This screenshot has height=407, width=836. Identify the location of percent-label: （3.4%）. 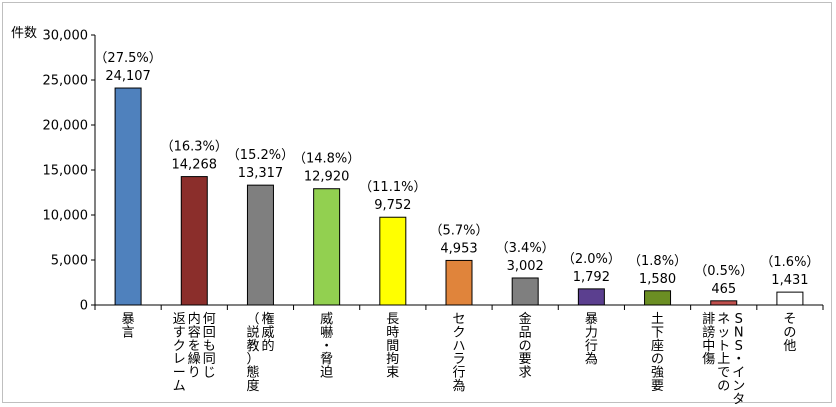
(525, 248).